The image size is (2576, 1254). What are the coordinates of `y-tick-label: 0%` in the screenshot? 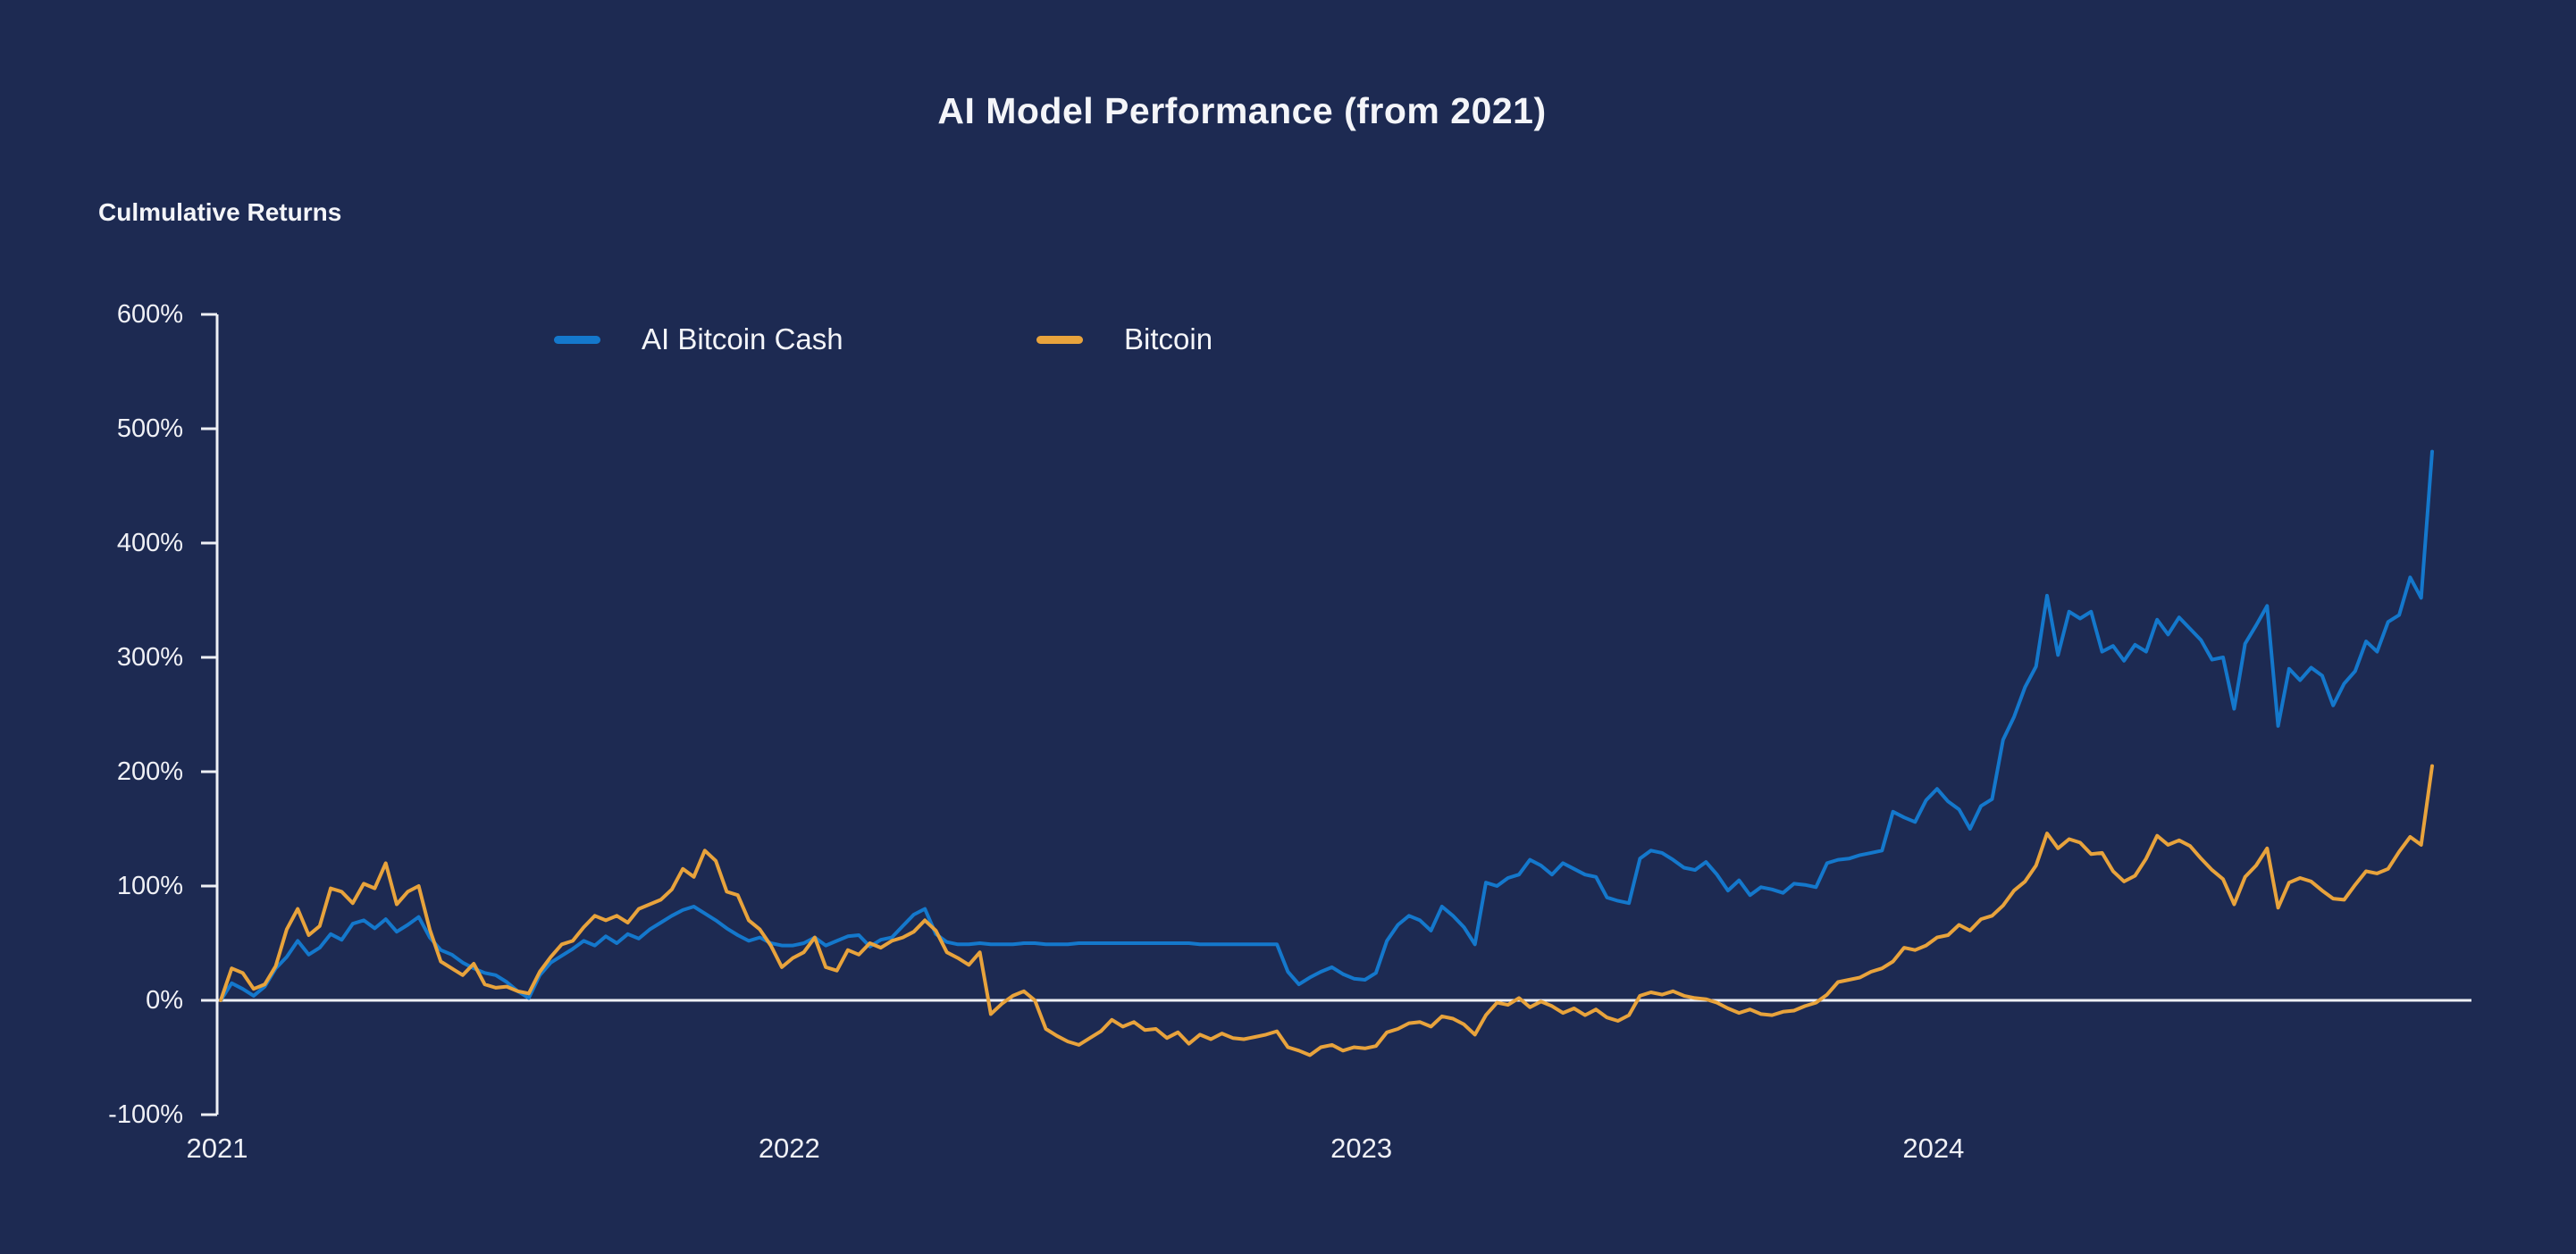 It's located at (164, 1001).